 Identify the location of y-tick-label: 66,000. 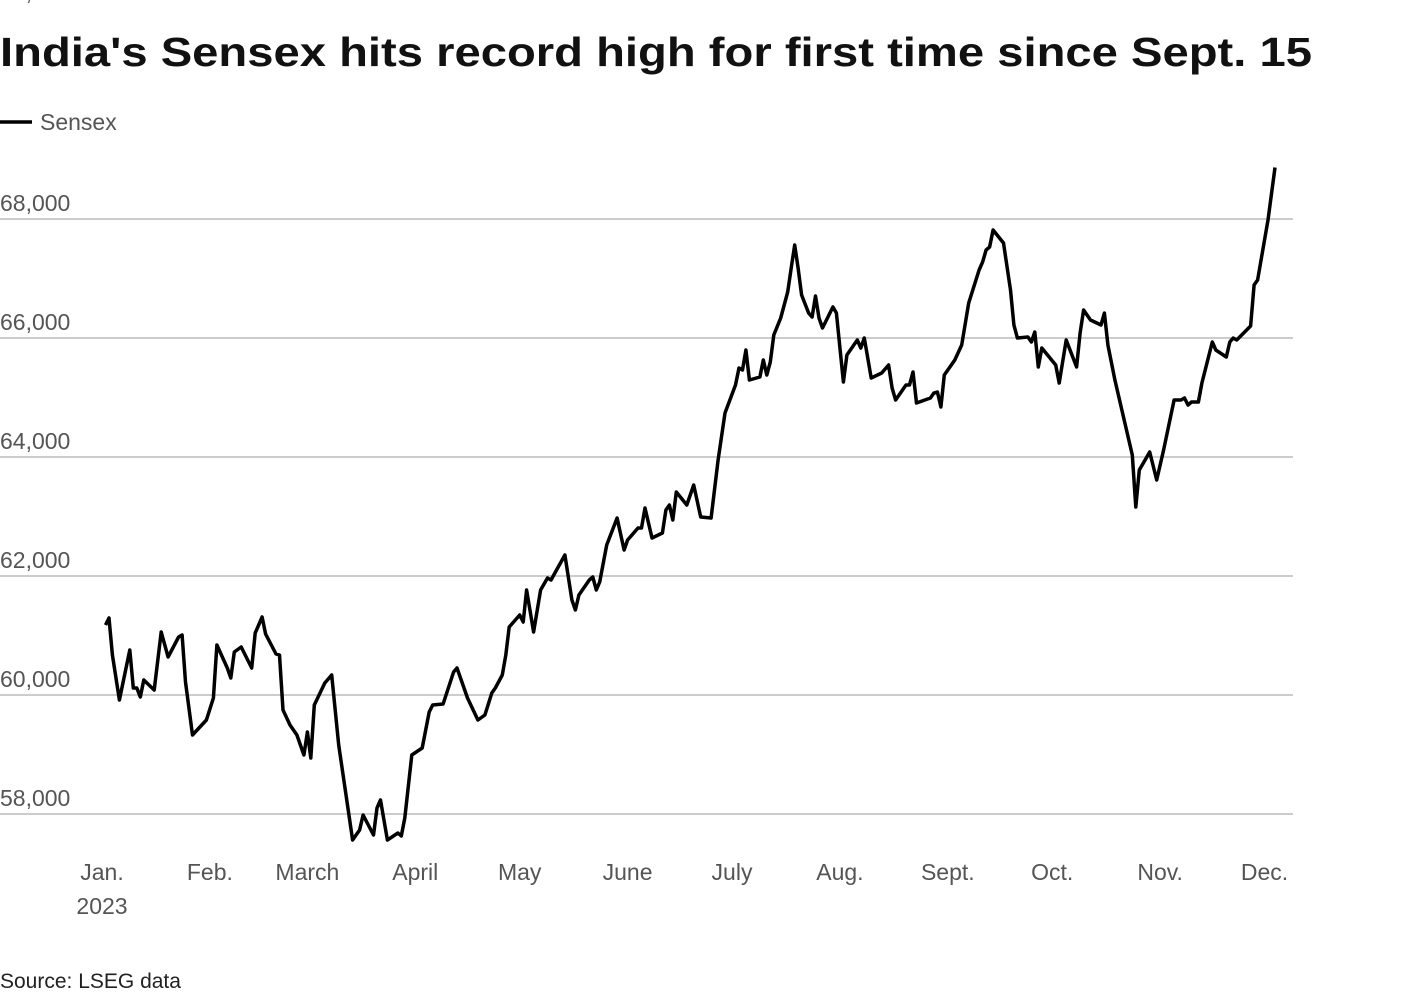
(35, 322).